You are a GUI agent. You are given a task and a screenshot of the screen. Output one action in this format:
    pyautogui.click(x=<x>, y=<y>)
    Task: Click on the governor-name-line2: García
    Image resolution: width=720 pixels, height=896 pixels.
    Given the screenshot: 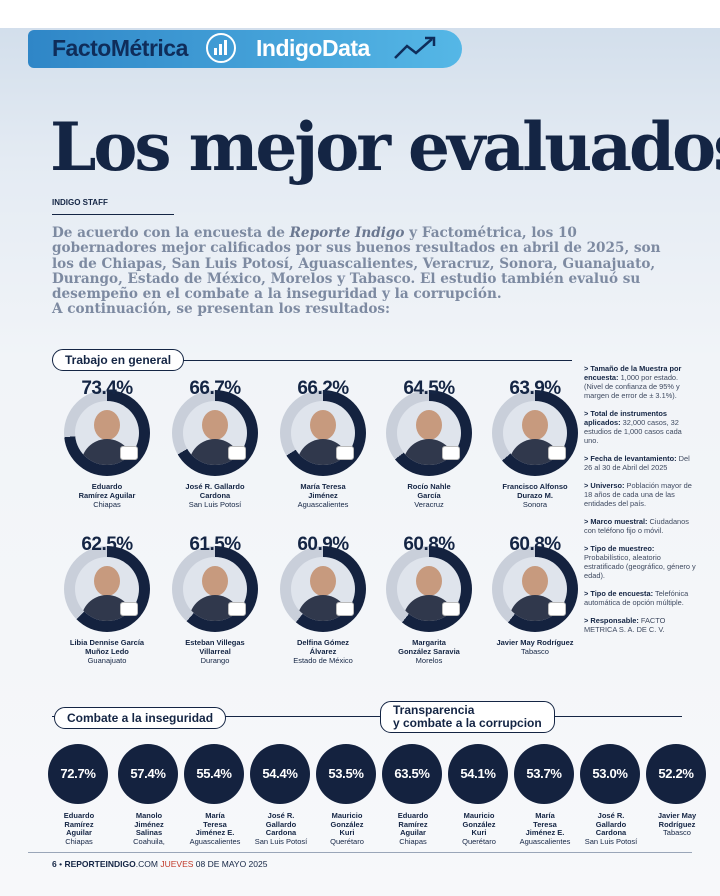 What is the action you would take?
    pyautogui.click(x=429, y=495)
    